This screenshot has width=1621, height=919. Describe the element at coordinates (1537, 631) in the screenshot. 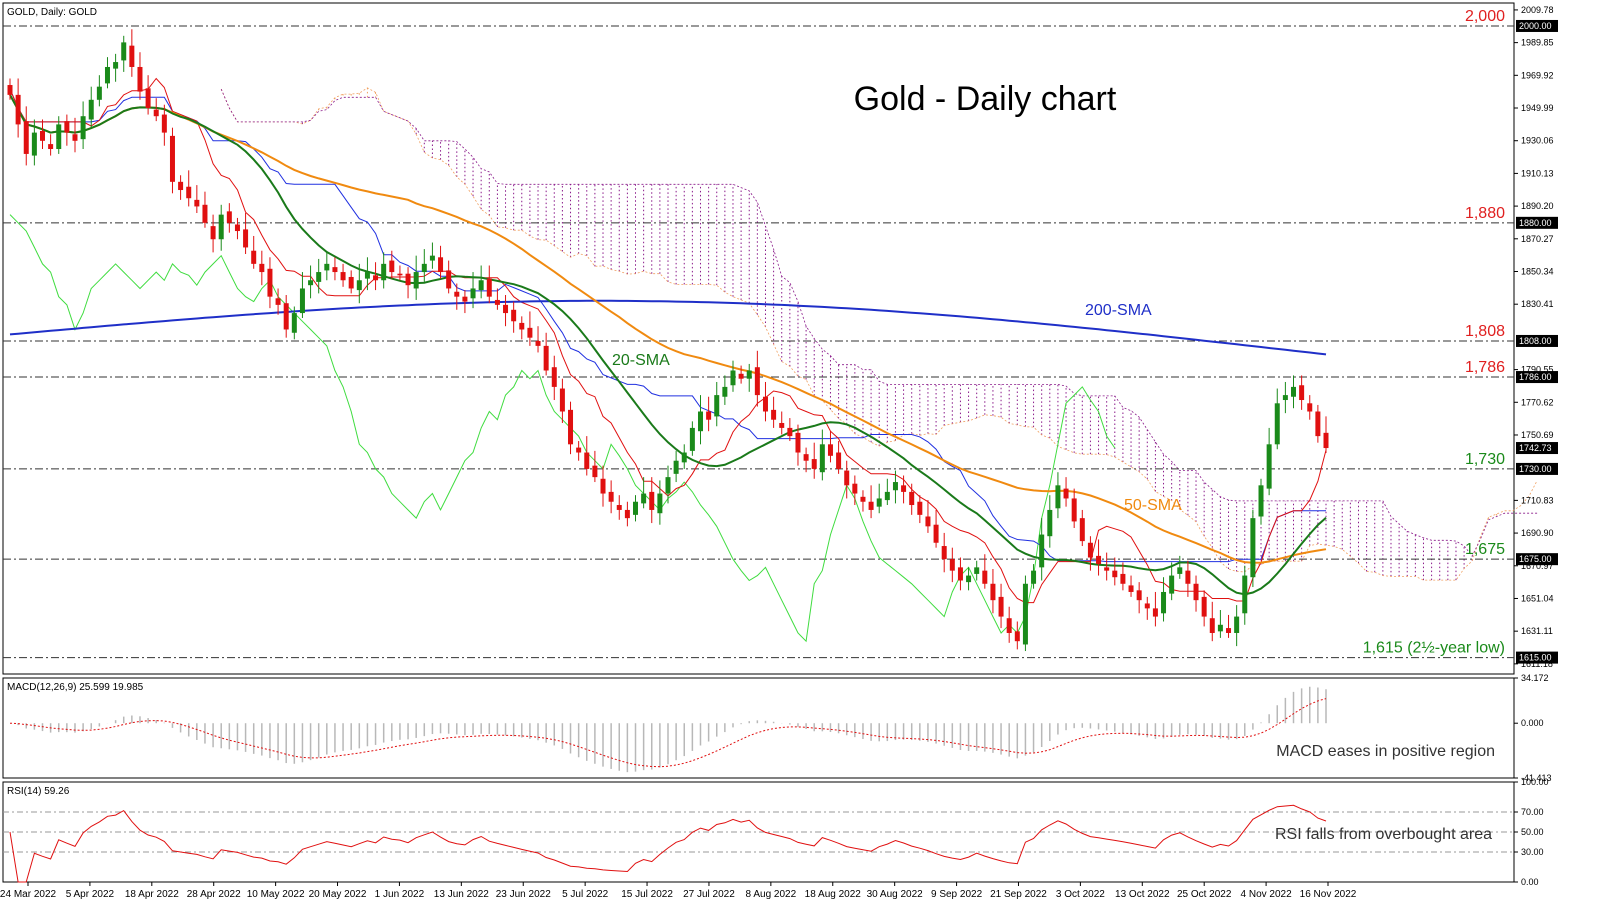

I see `price-tick-label: 1631.11` at that location.